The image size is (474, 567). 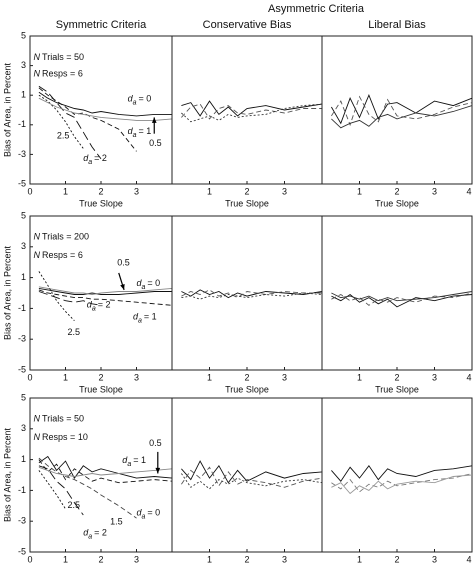 I want to click on annotation-text: Trials = 200, so click(x=65, y=237).